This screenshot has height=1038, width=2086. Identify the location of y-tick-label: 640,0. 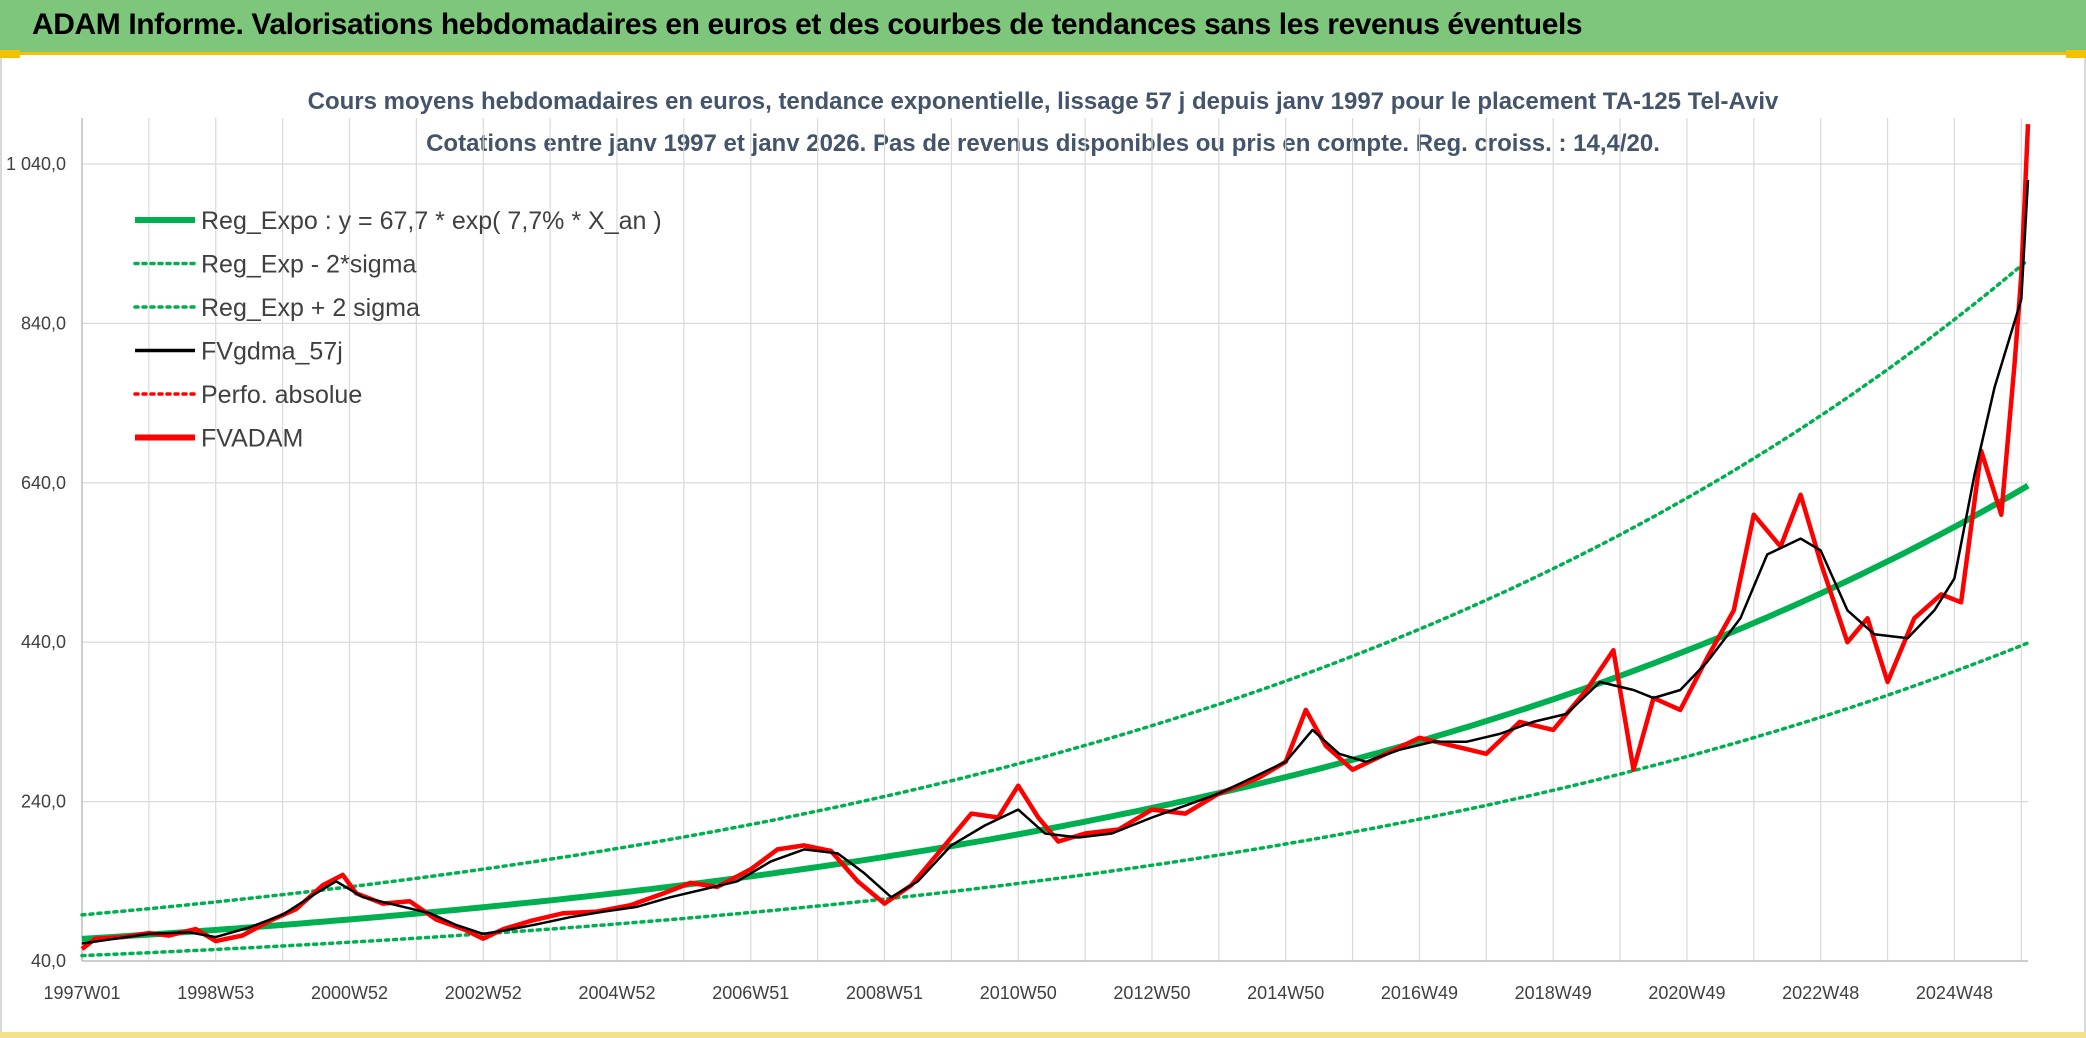
(43, 483).